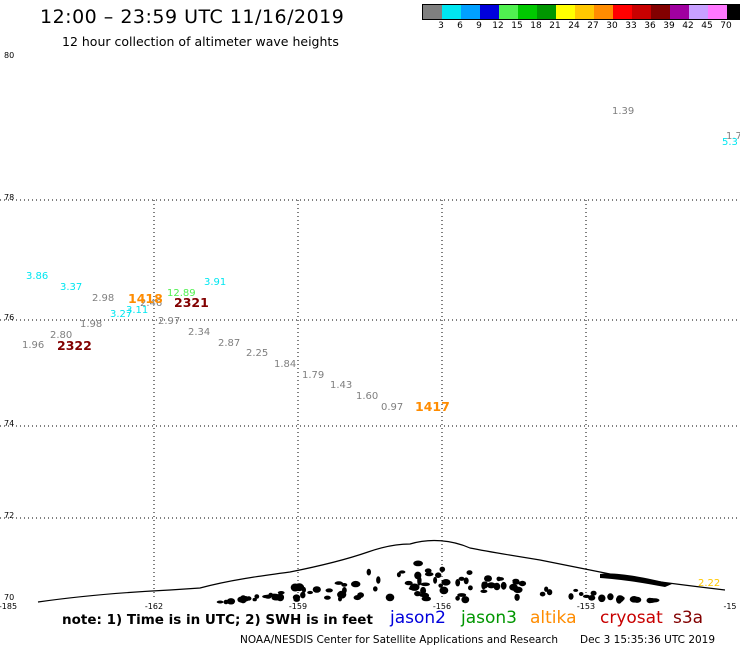 The image size is (740, 650). I want to click on wave-height-label: 1.7, so click(733, 136).